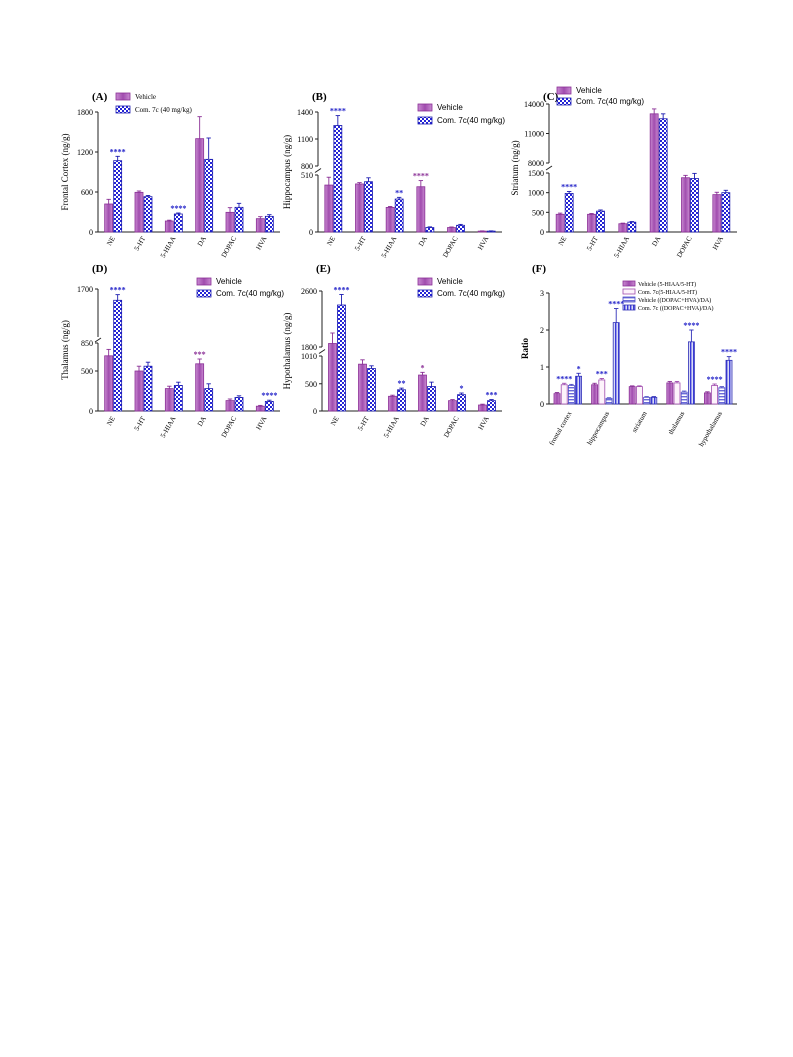 The image size is (793, 1057). Describe the element at coordinates (551, 97) in the screenshot. I see `panel-label: (C)` at that location.